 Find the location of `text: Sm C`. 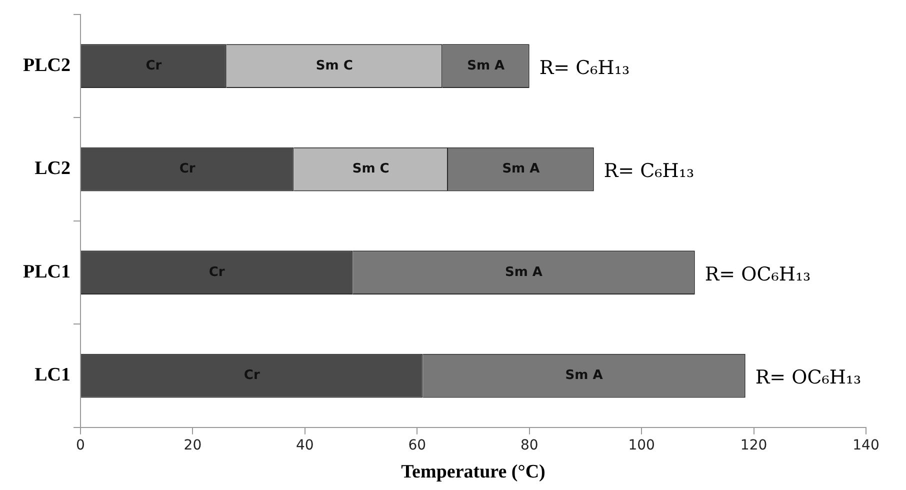

text: Sm C is located at coordinates (371, 169).